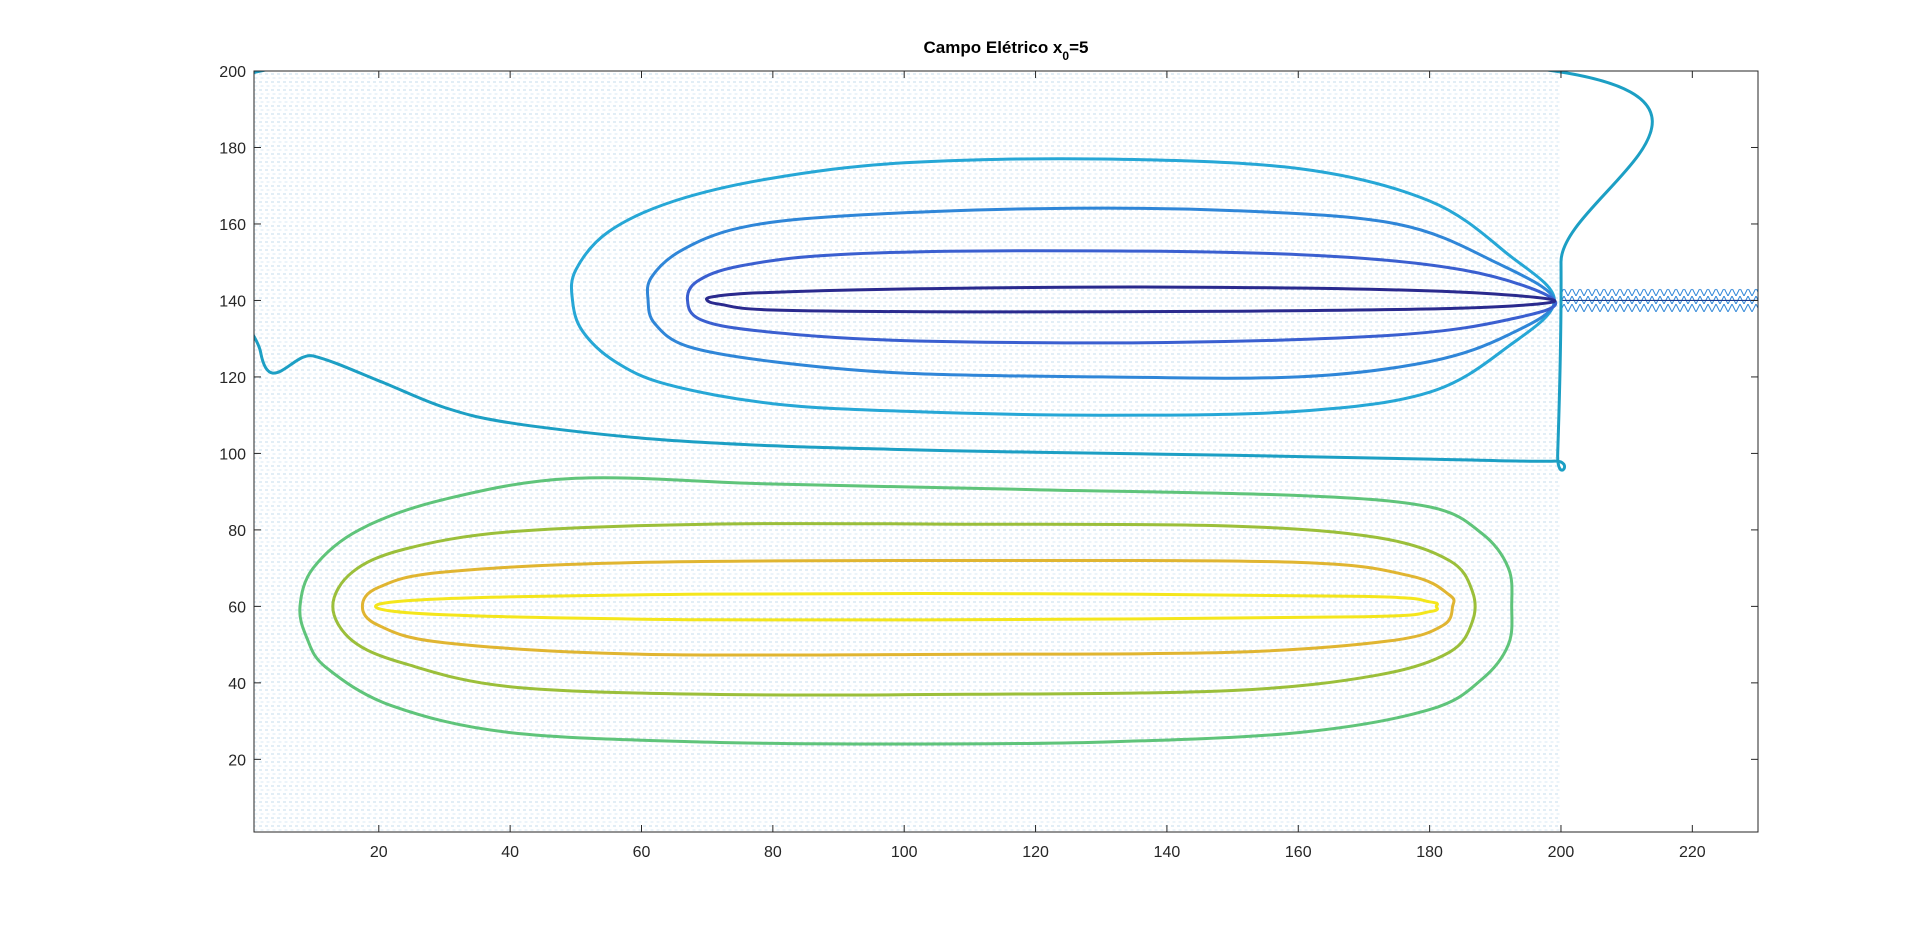  What do you see at coordinates (510, 852) in the screenshot?
I see `x-tick-label-40: 40` at bounding box center [510, 852].